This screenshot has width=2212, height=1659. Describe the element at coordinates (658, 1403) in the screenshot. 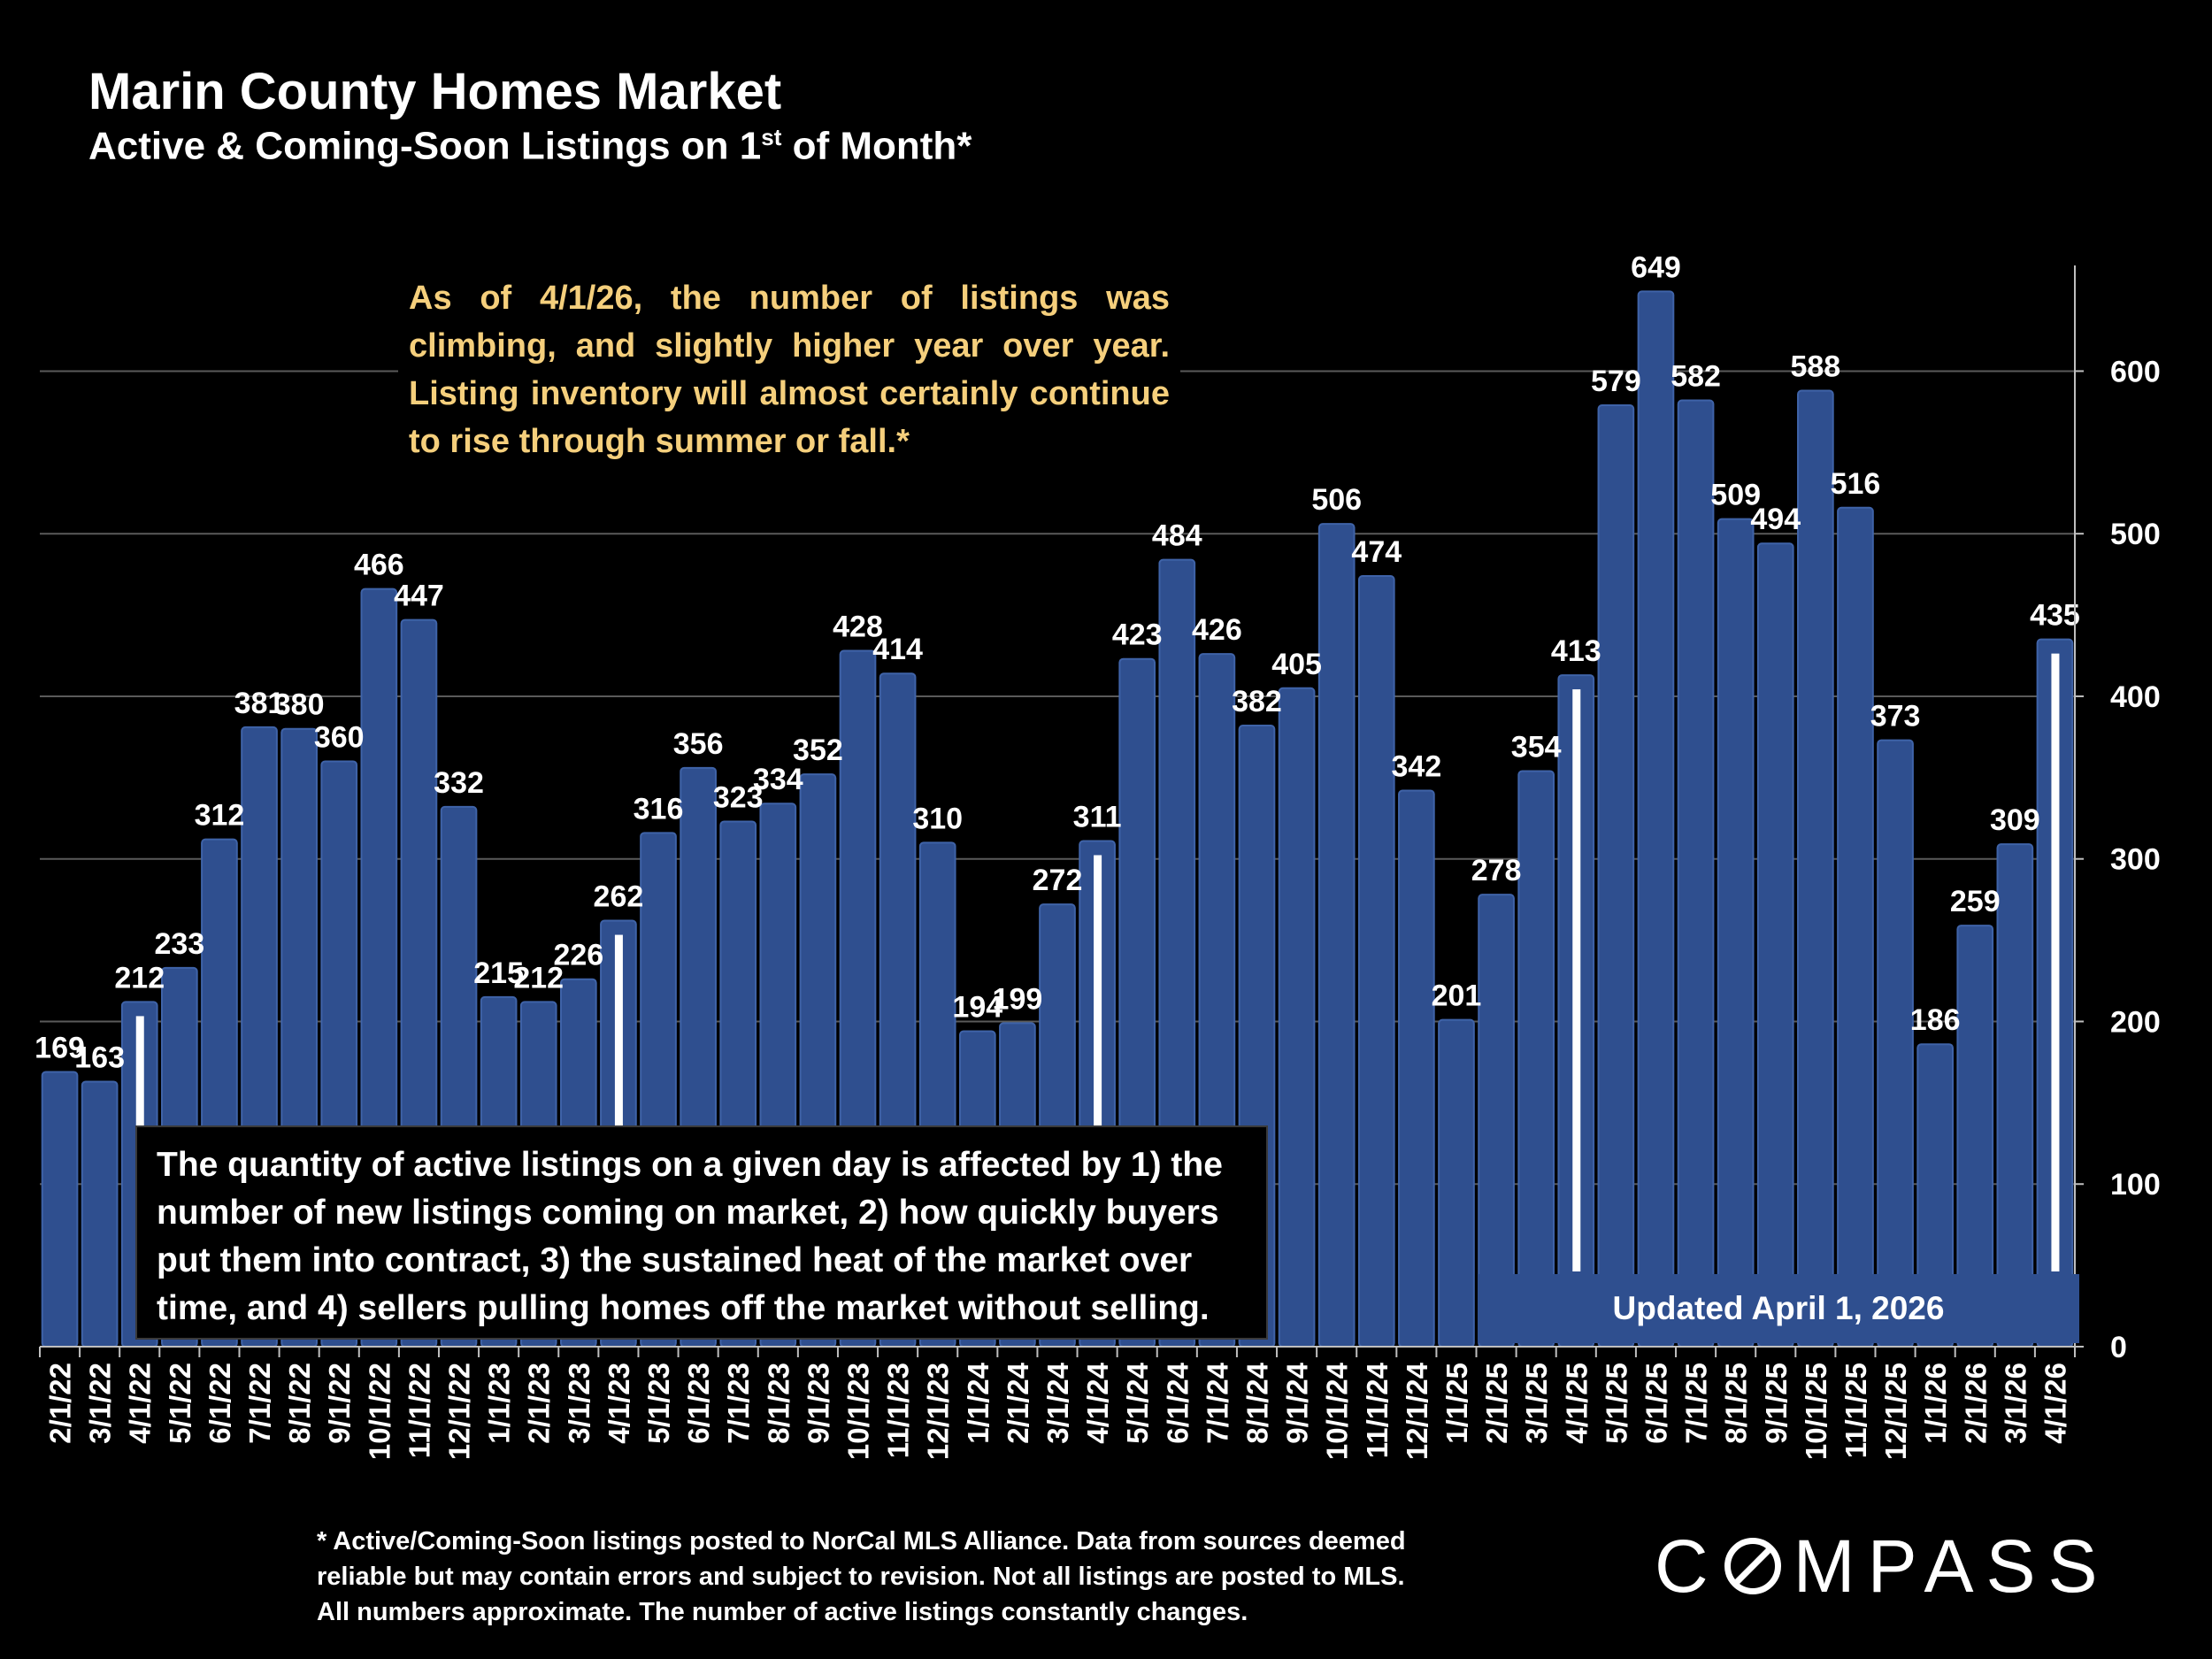

I see `x-tick-label: 5/1/23` at that location.